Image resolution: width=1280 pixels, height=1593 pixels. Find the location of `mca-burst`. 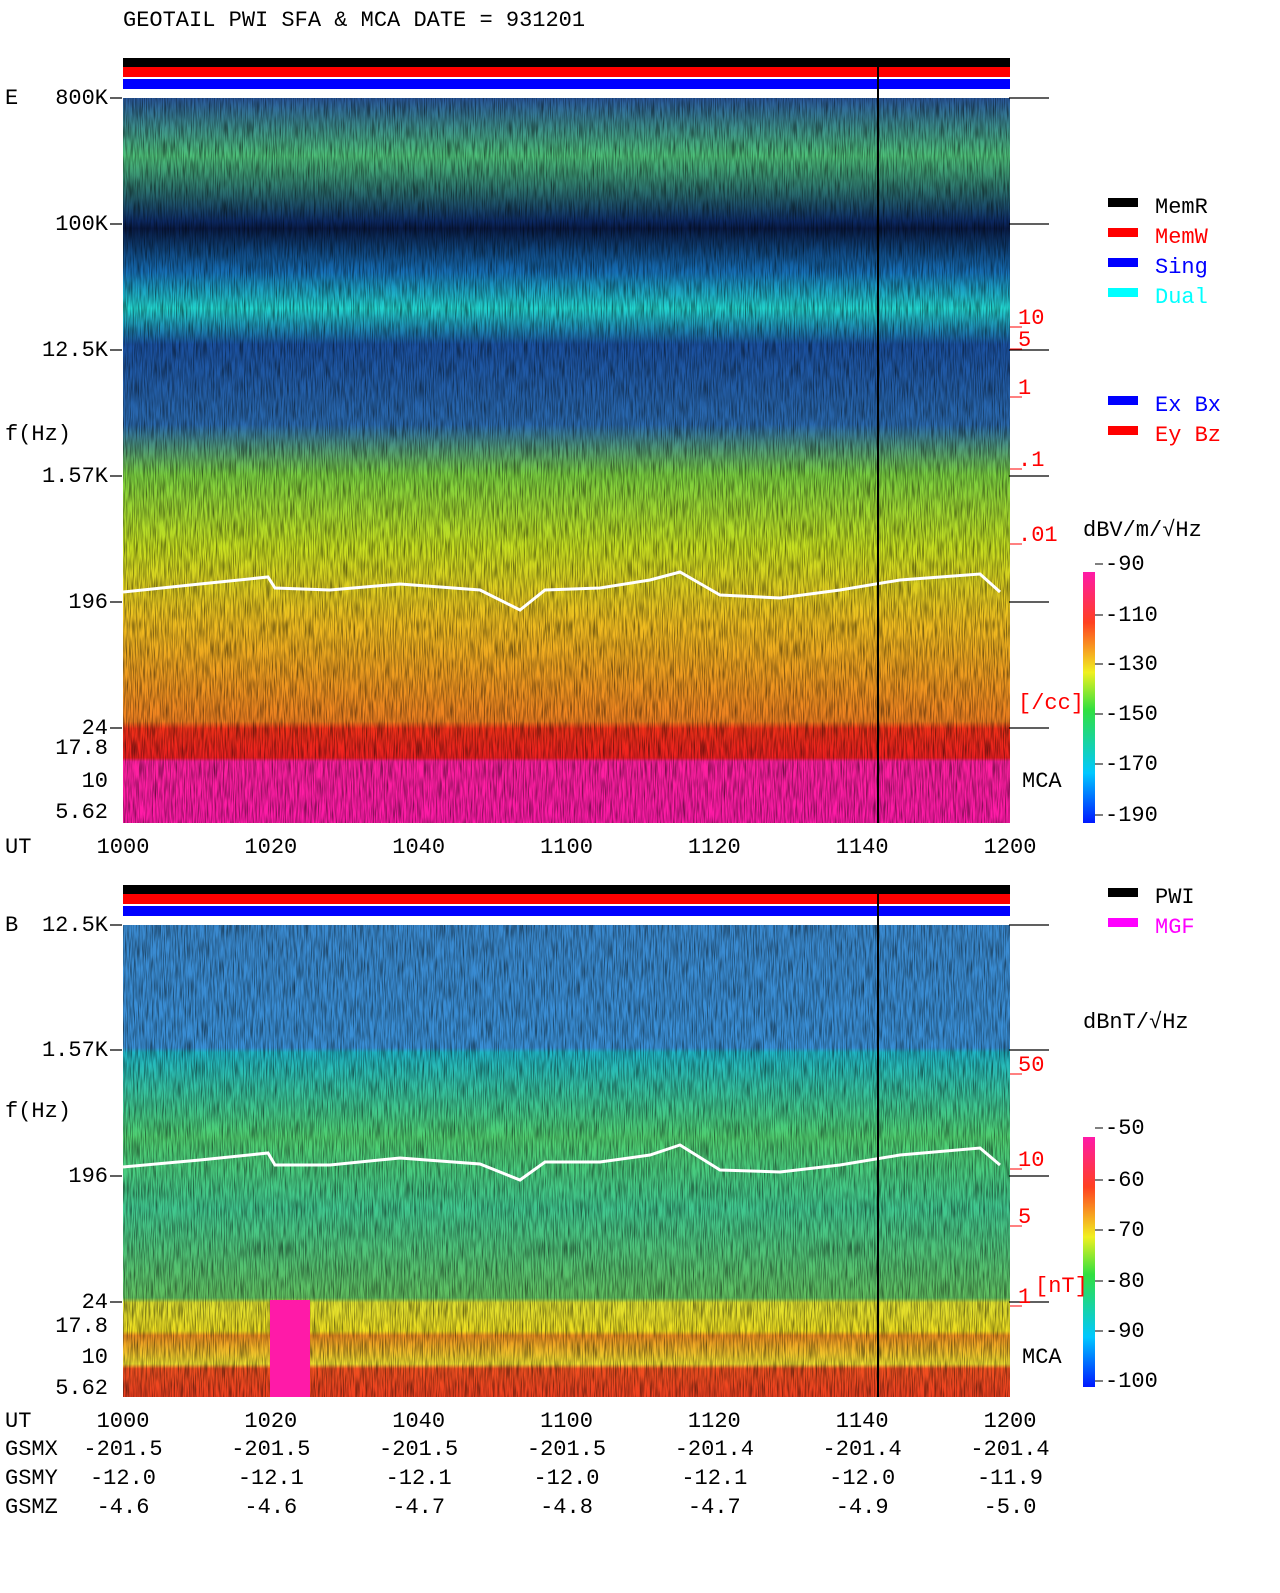

mca-burst is located at coordinates (290, 1348).